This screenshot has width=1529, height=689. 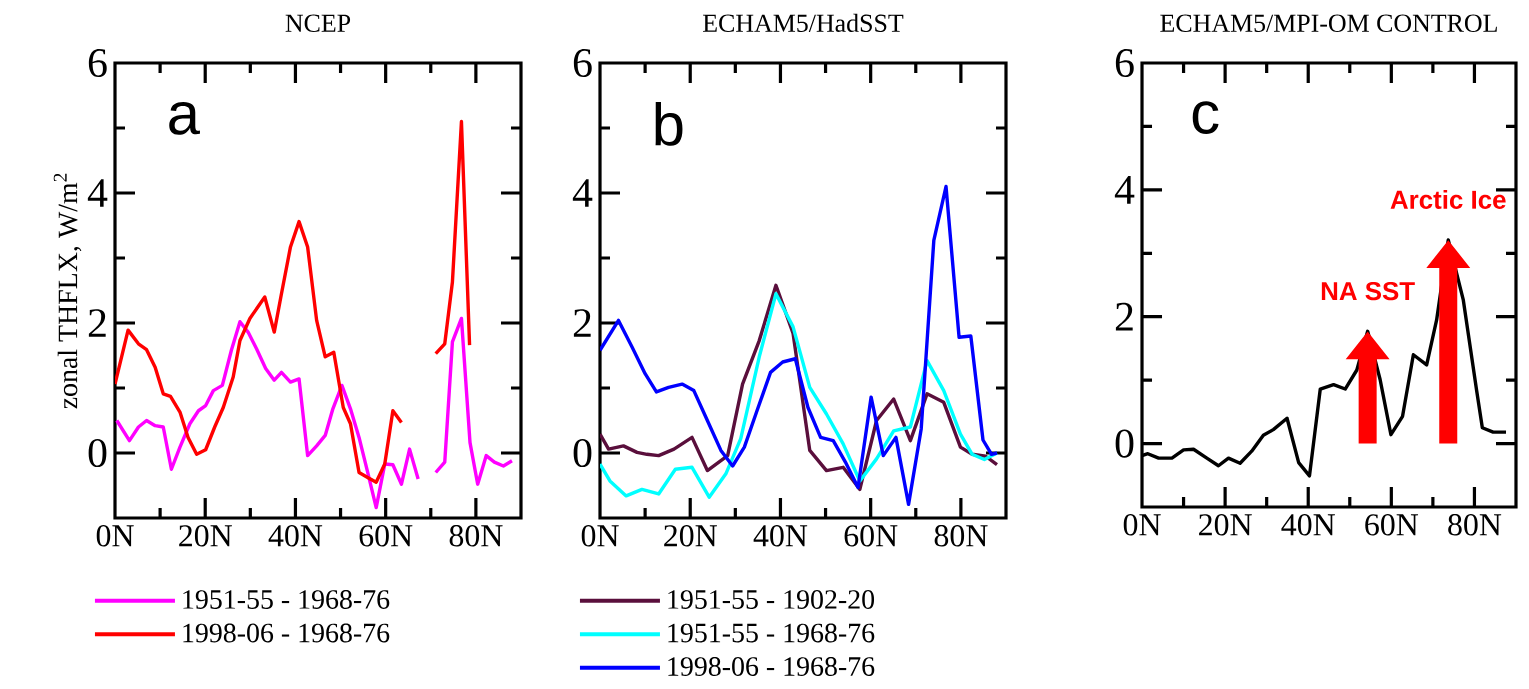 I want to click on annotation: Arctic Ice, so click(x=1448, y=199).